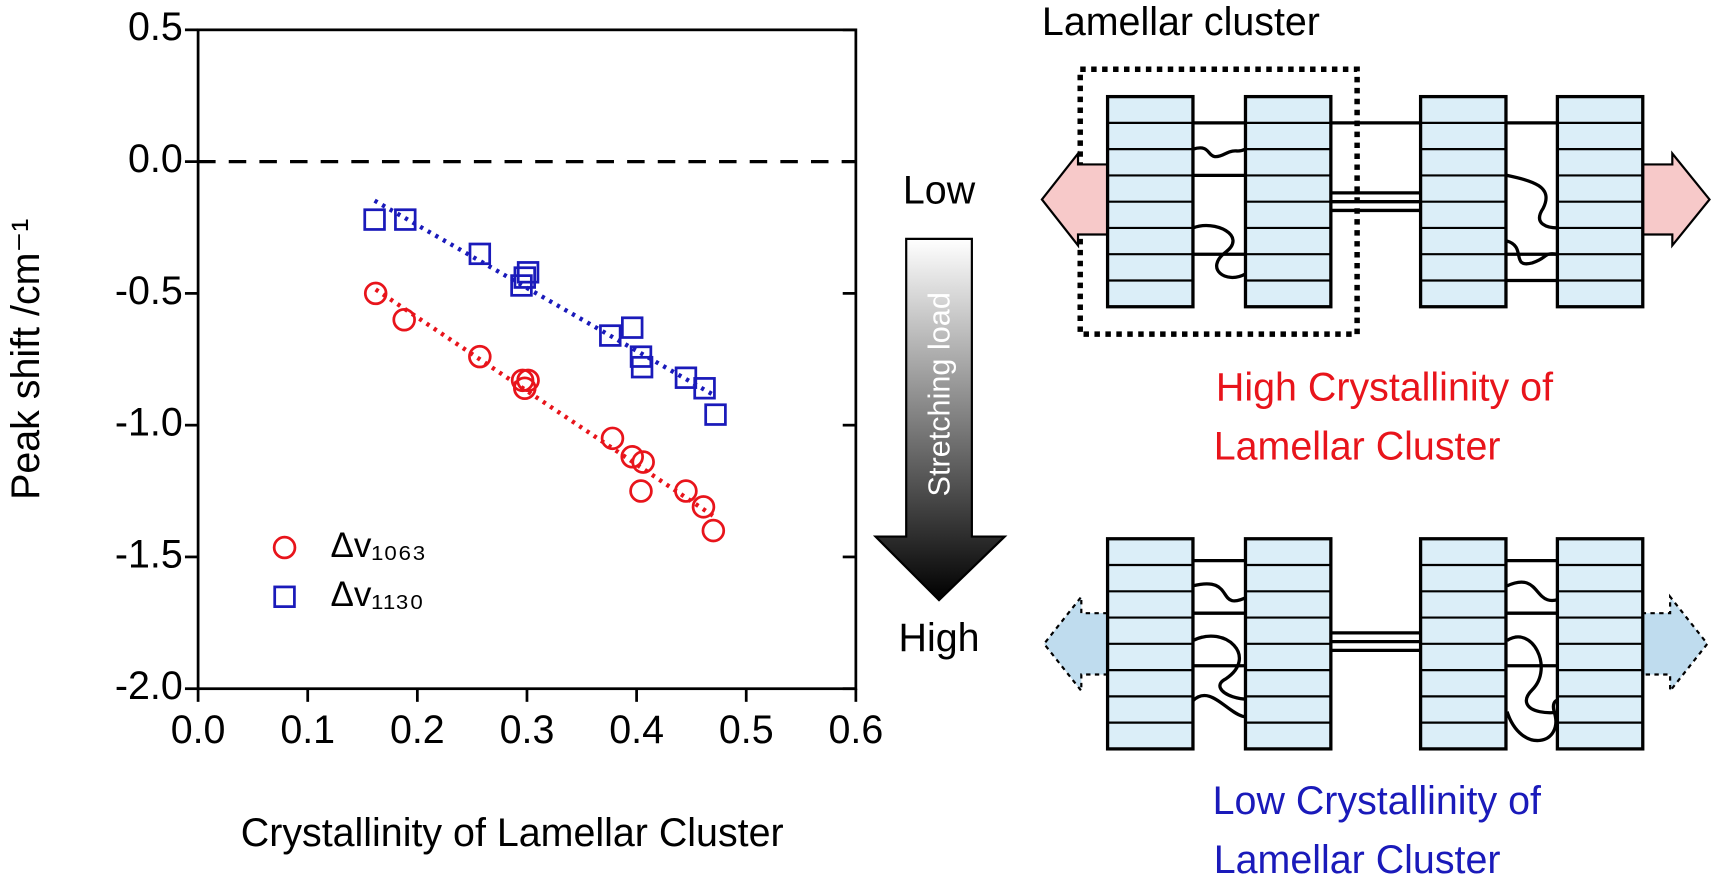  What do you see at coordinates (746, 730) in the screenshot?
I see `x-tick-label: 0.5` at bounding box center [746, 730].